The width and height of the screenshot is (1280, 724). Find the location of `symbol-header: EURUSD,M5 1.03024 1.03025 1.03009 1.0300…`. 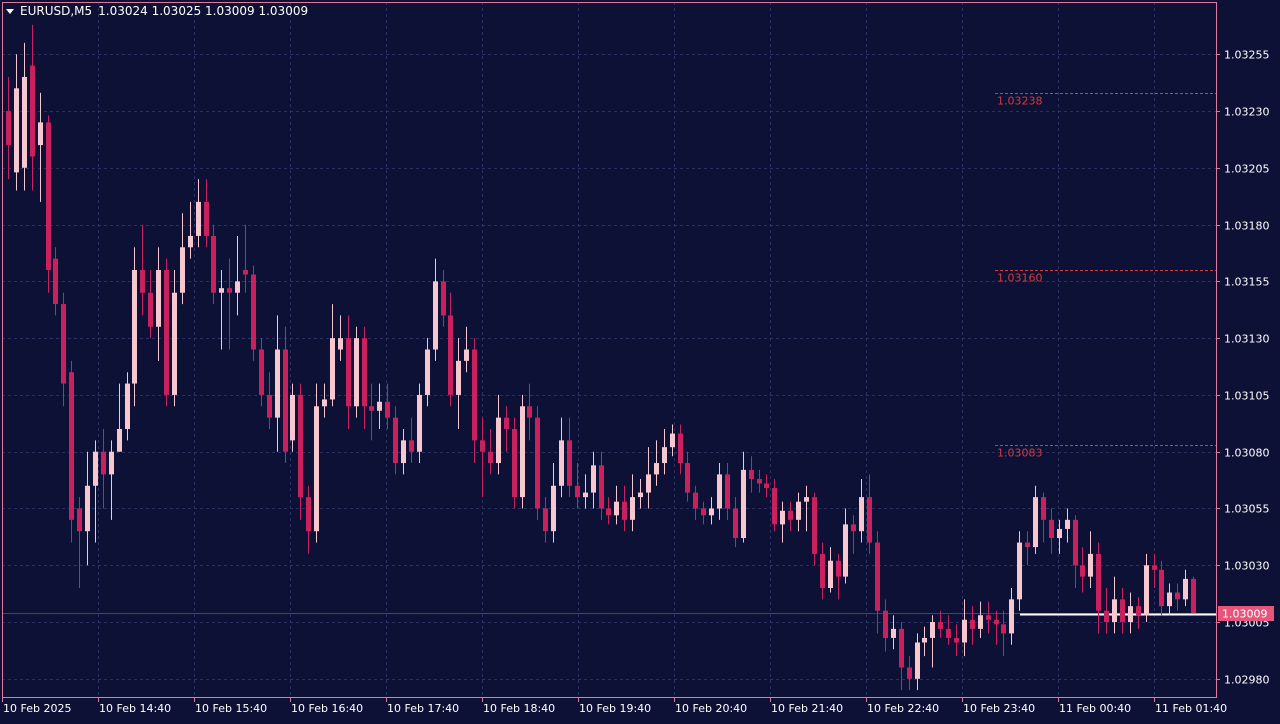

symbol-header: EURUSD,M5 1.03024 1.03025 1.03009 1.0300… is located at coordinates (157, 11).